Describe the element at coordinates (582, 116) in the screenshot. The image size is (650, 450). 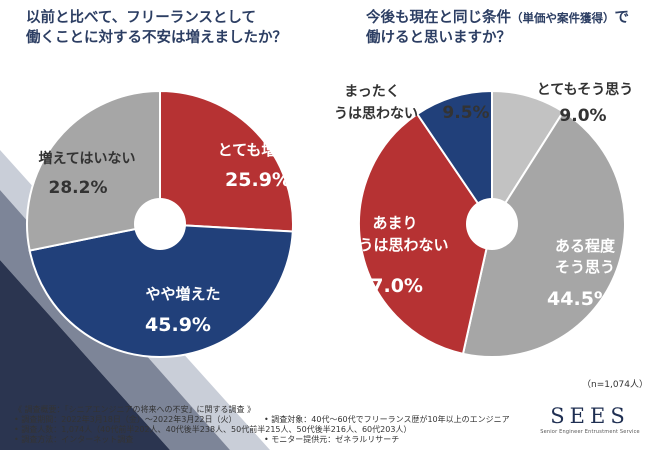
I see `c2-slice-value-strongly-agree: 9.0%` at that location.